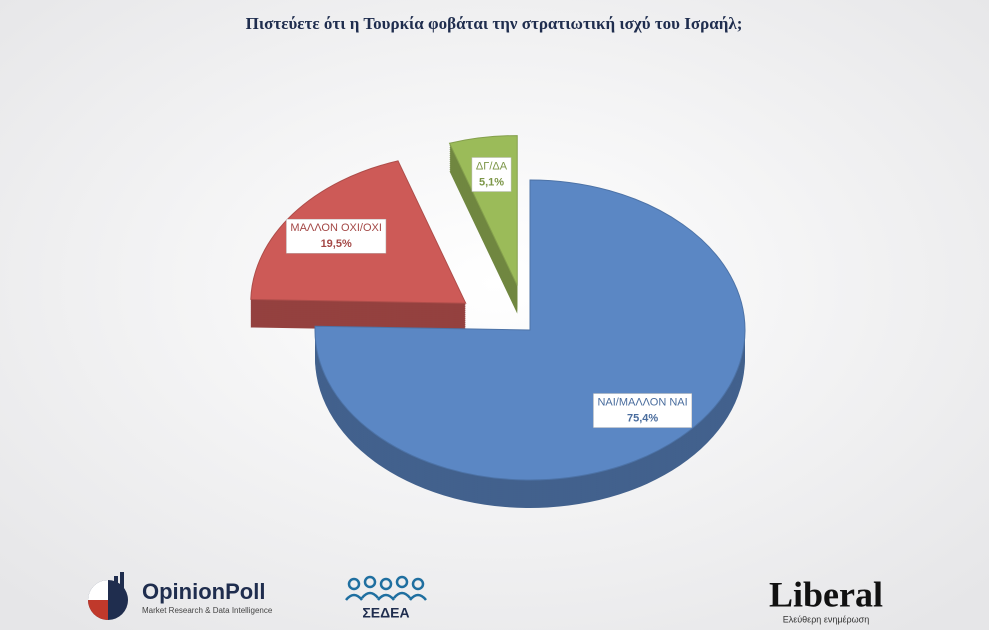  What do you see at coordinates (826, 619) in the screenshot?
I see `liberal-tagline: Ελεύθερη ενημέρωση` at bounding box center [826, 619].